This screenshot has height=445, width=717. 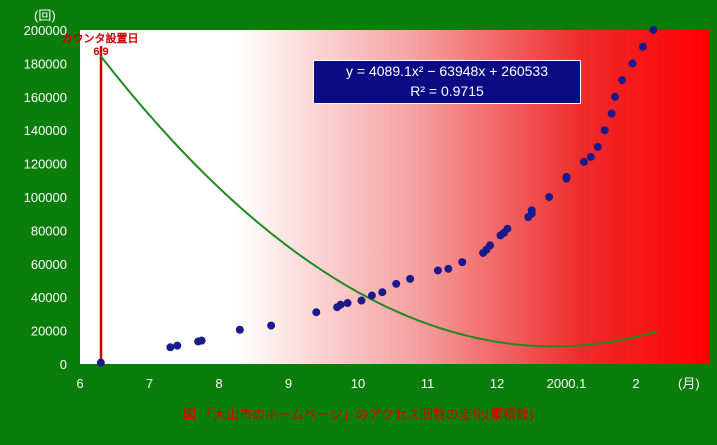 What do you see at coordinates (45, 130) in the screenshot?
I see `y-tick-label: 140000` at bounding box center [45, 130].